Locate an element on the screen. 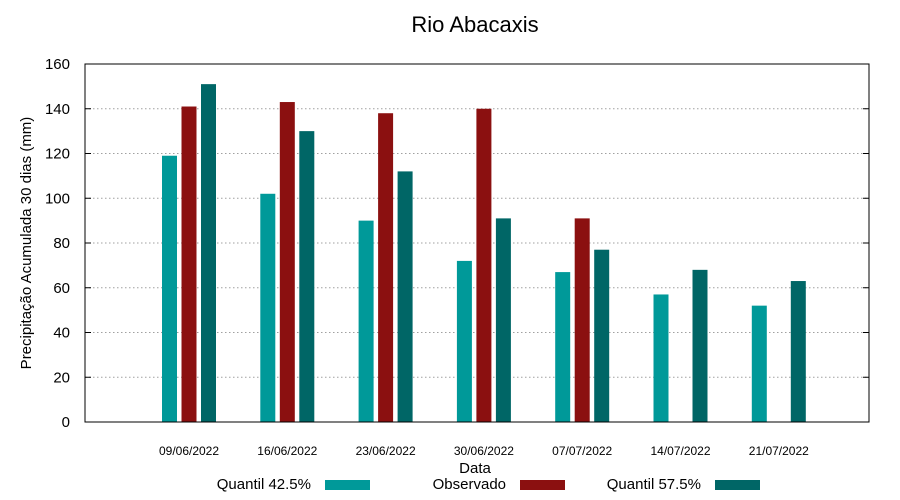 The width and height of the screenshot is (900, 500). x-axis-label: Data is located at coordinates (475, 468).